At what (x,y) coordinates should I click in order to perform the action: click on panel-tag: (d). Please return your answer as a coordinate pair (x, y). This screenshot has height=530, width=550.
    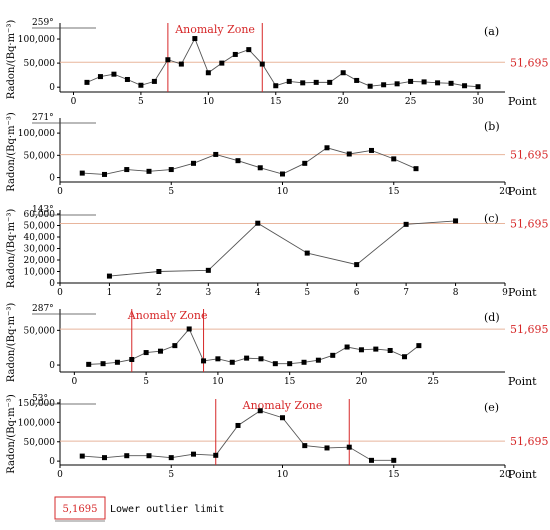
    Looking at the image, I should click on (492, 317).